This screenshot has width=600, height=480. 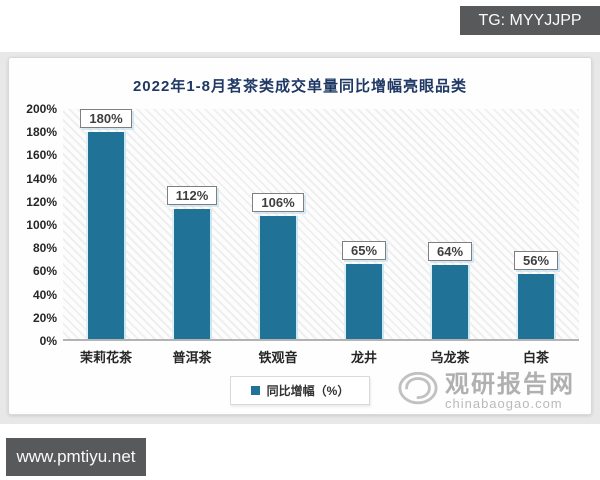 I want to click on y-axis-tick-label: 60%, so click(x=44, y=271).